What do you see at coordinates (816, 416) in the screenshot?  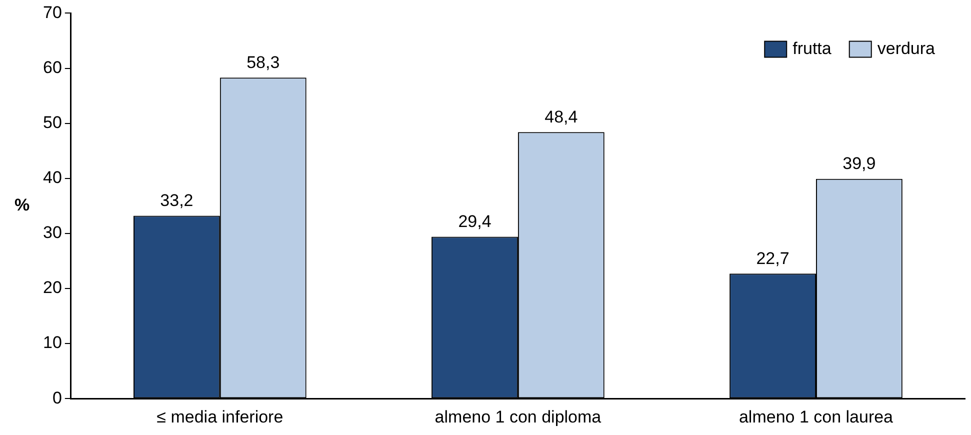 I see `x-tick-label: almeno 1 con laurea` at bounding box center [816, 416].